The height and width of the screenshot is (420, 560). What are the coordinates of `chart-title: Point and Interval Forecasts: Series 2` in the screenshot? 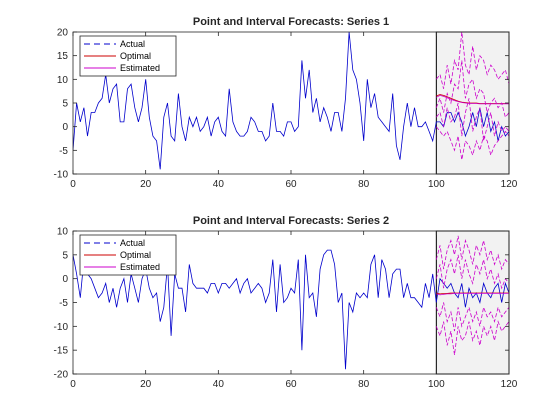 It's located at (291, 221).